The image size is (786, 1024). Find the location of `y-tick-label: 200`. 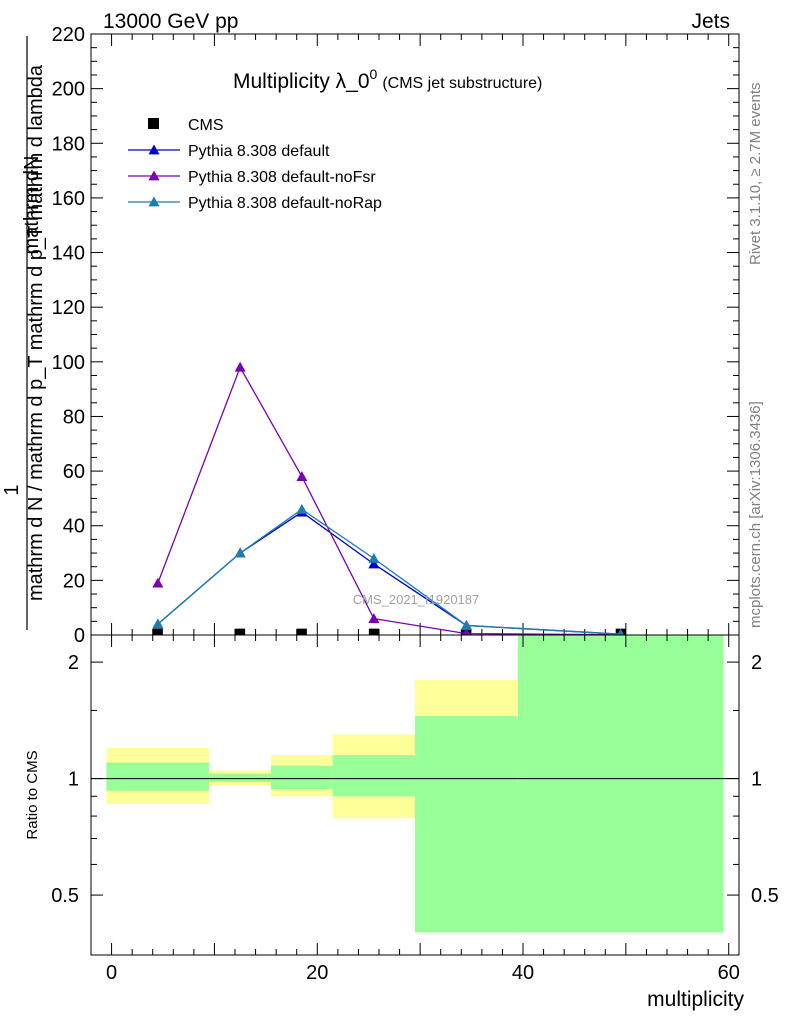

y-tick-label: 200 is located at coordinates (68, 90).